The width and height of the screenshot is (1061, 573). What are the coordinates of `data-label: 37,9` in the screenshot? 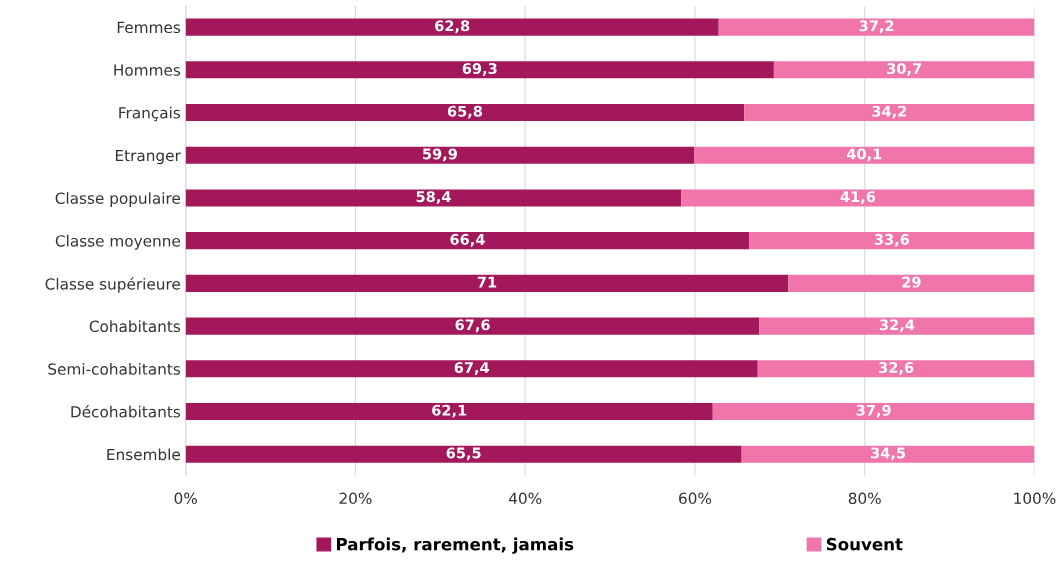 It's located at (873, 411).